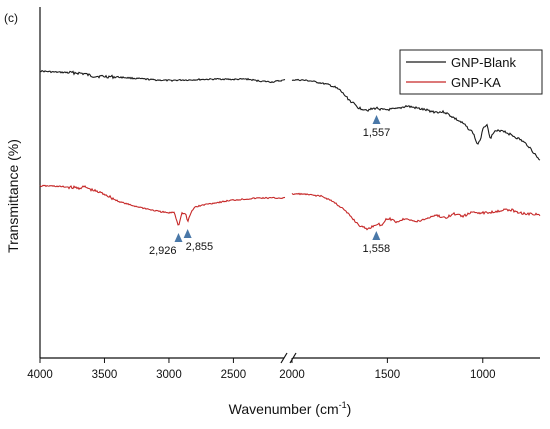  I want to click on legend-label-gnp-blank: GNP-Blank, so click(484, 62).